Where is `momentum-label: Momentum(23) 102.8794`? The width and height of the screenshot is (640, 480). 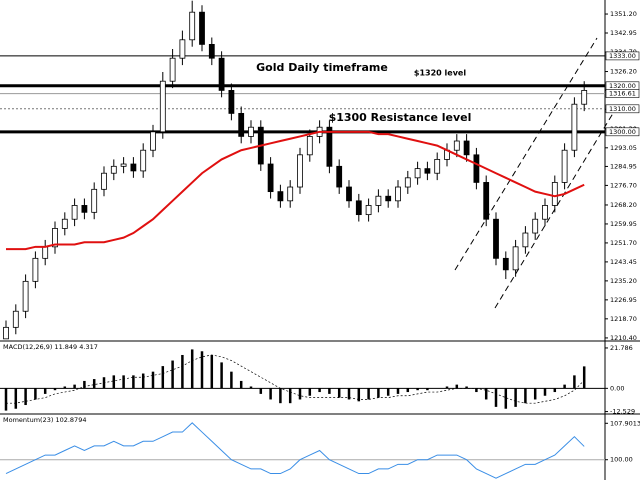 momentum-label: Momentum(23) 102.8794 is located at coordinates (44, 420).